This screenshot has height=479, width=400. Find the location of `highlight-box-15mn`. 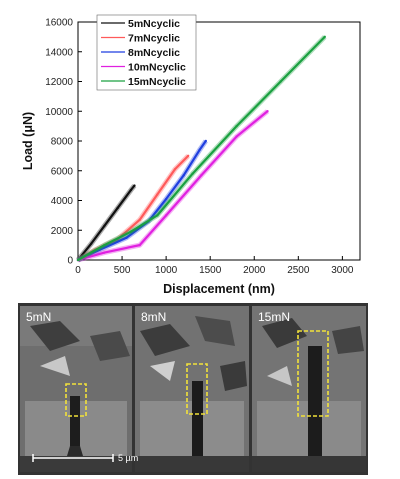

highlight-box-15mn is located at coordinates (313, 373).